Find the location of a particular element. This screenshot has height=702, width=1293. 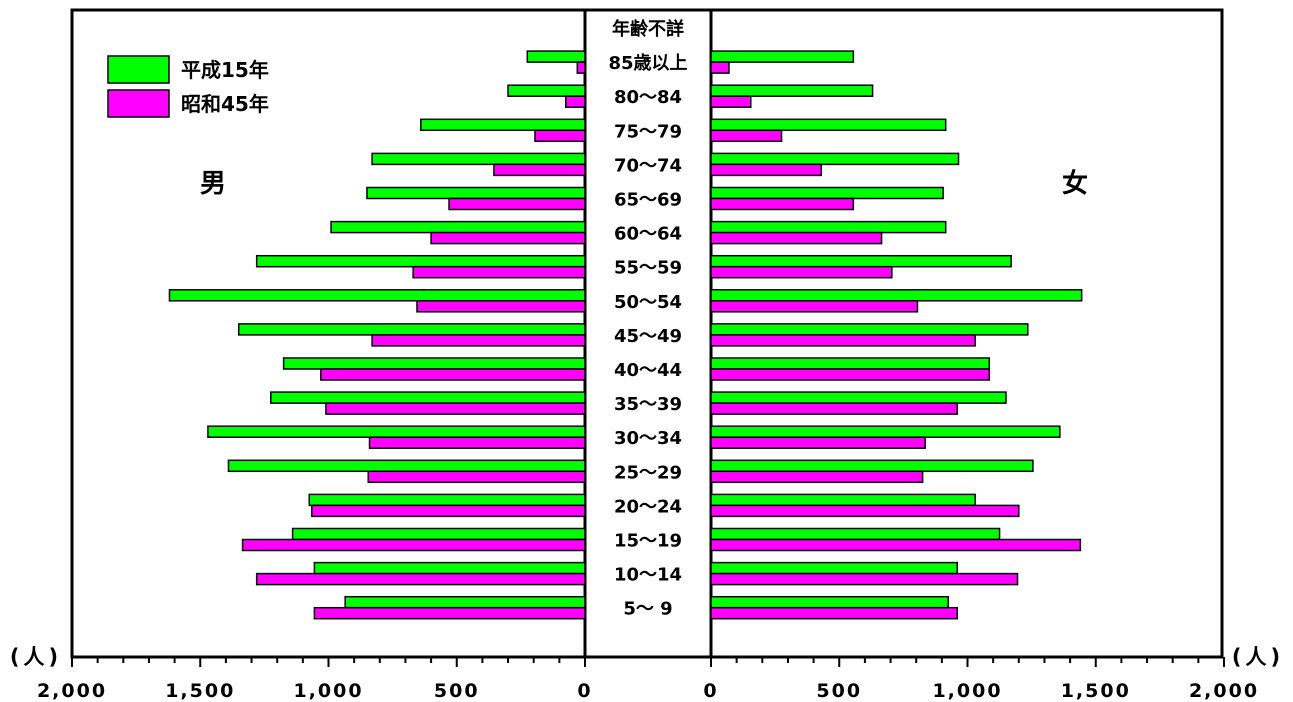

female-side-label: 女 is located at coordinates (1075, 183).